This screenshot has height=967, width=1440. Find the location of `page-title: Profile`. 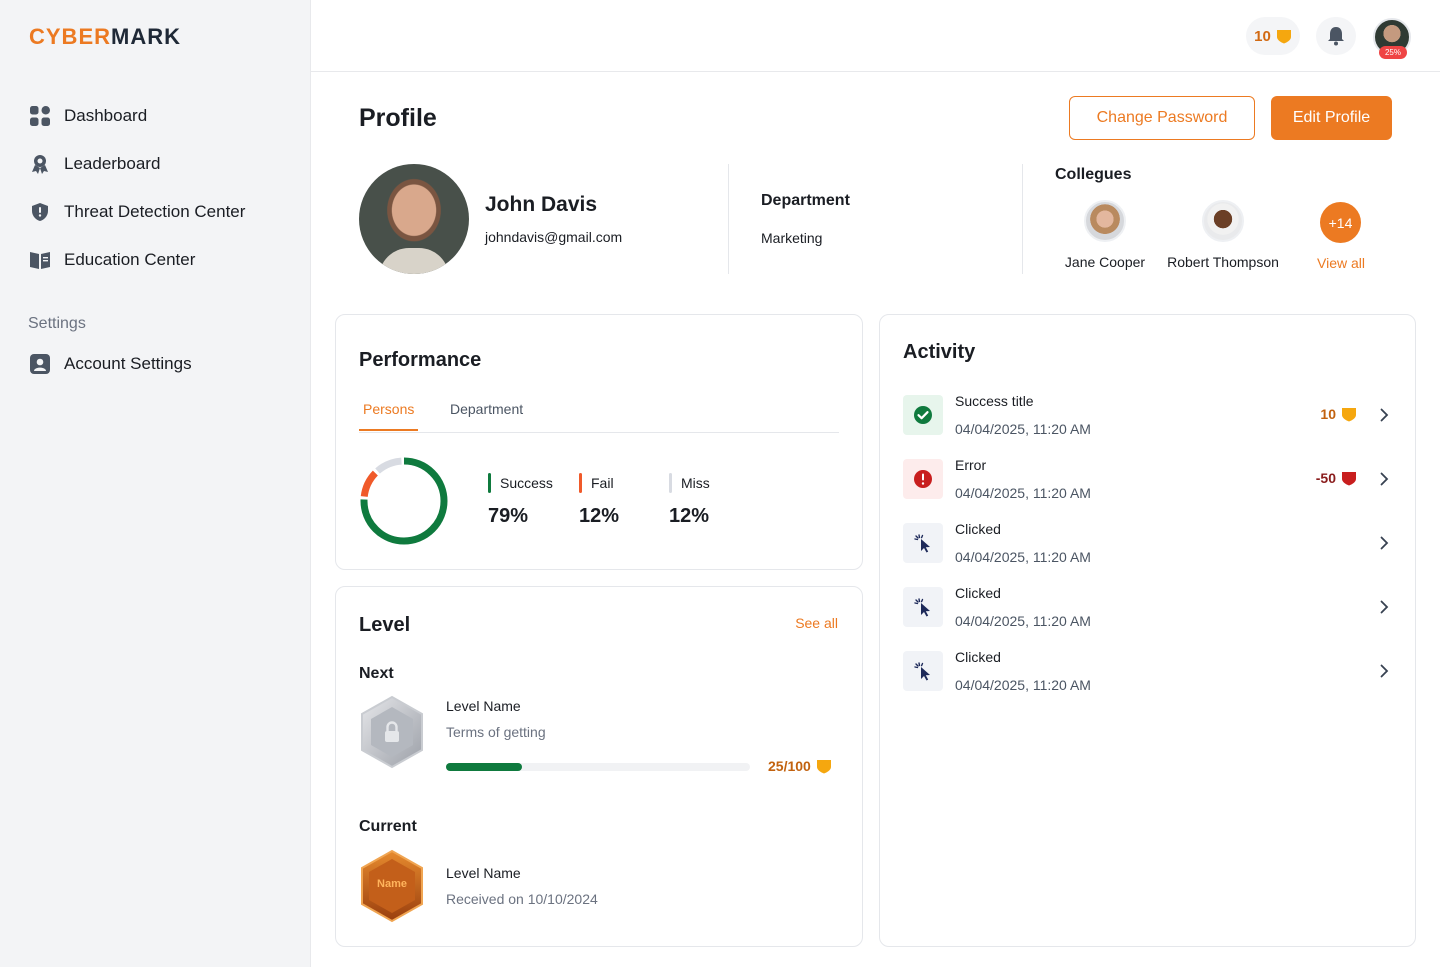

page-title: Profile is located at coordinates (398, 118).